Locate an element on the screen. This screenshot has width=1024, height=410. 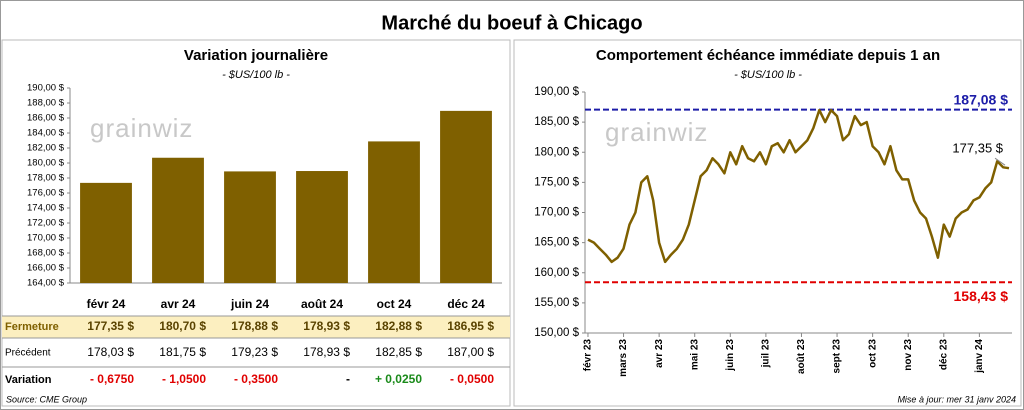
table-cell: 181,75 $ is located at coordinates (182, 352).